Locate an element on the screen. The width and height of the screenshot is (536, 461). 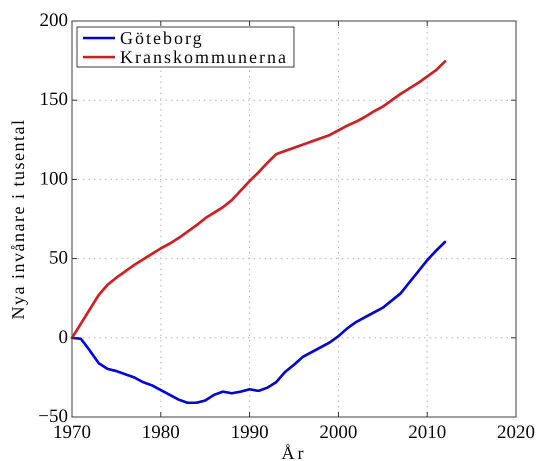
x-axis-title: År is located at coordinates (294, 452).